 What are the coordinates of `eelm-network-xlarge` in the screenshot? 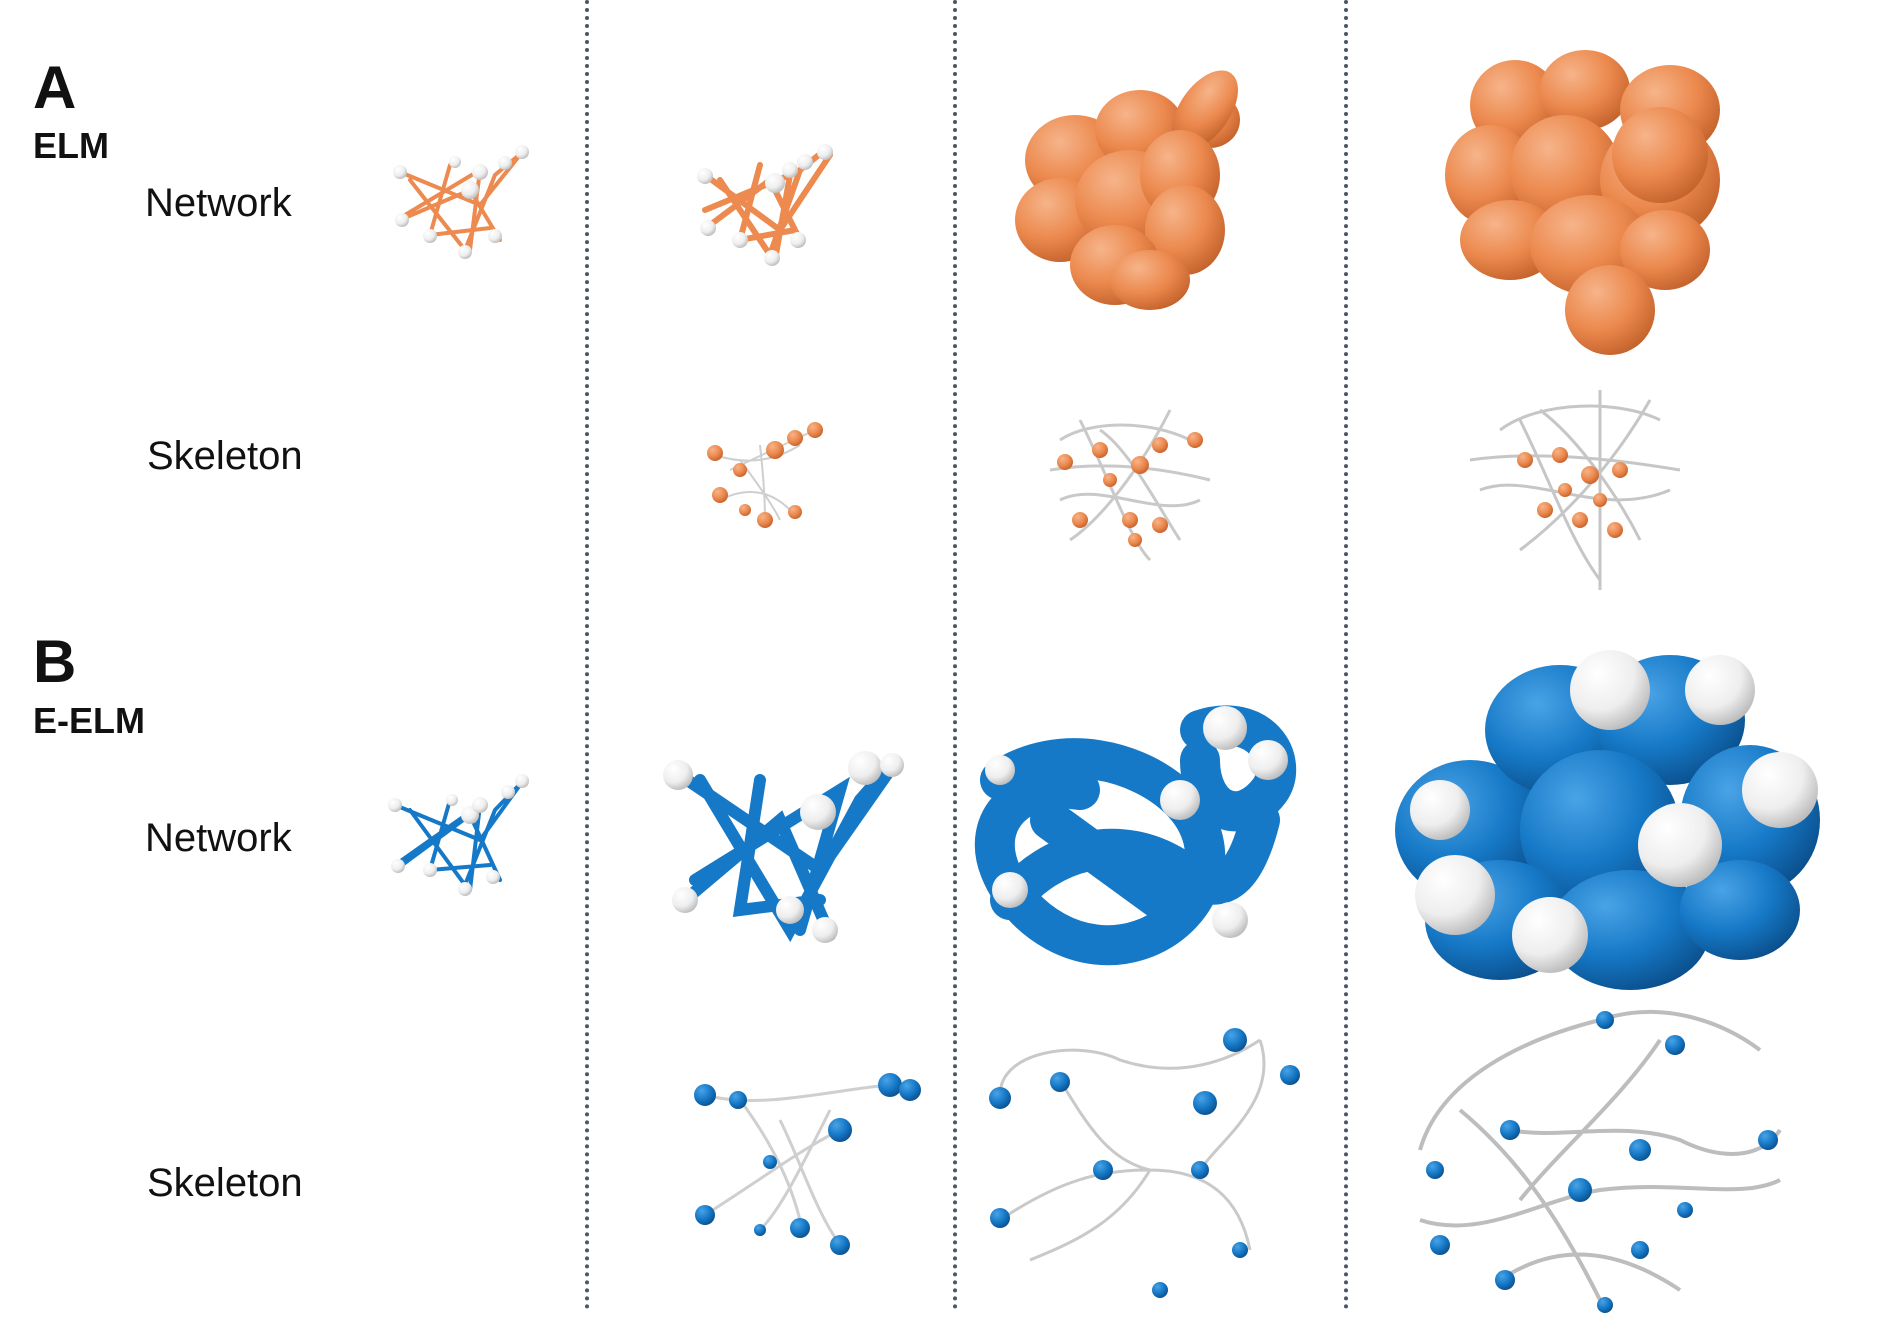 It's located at (1607, 820).